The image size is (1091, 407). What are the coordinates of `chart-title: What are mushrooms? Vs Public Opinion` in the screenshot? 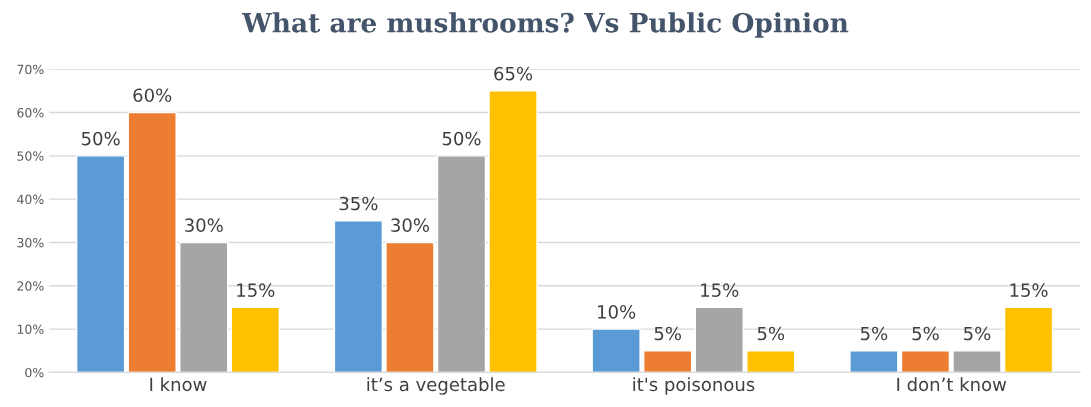 It's located at (545, 25).